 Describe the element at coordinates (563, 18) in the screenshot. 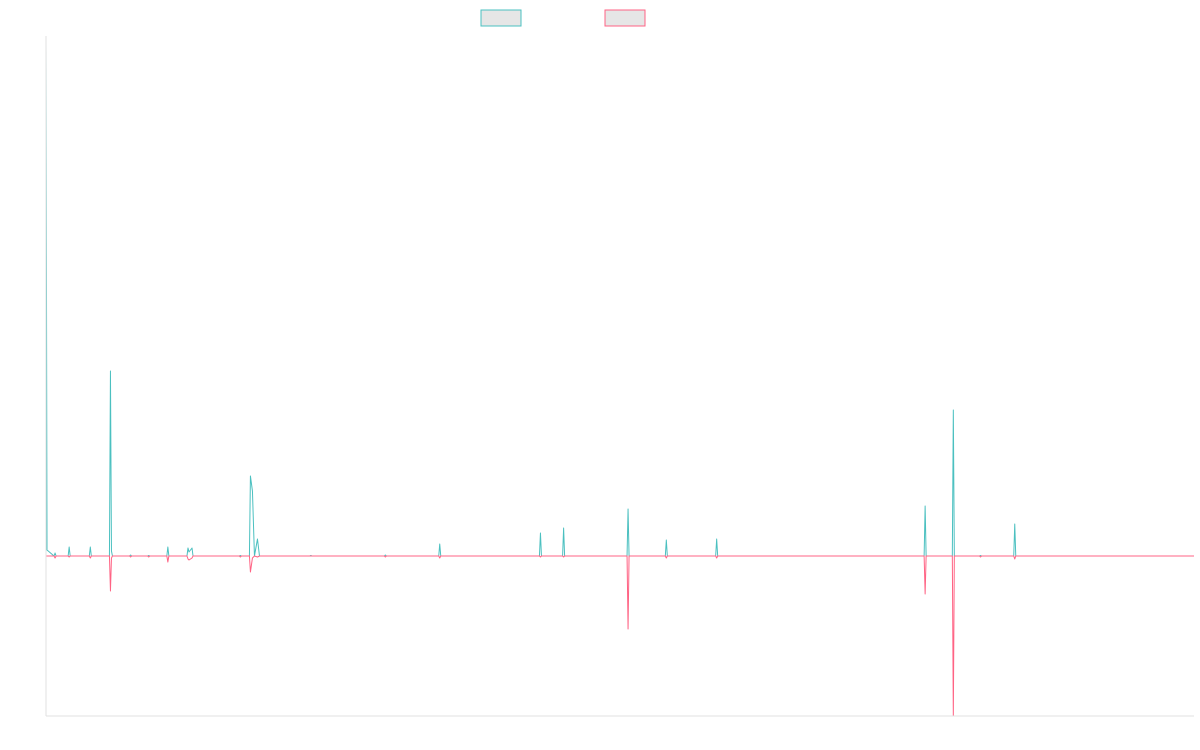

I see `legend` at that location.